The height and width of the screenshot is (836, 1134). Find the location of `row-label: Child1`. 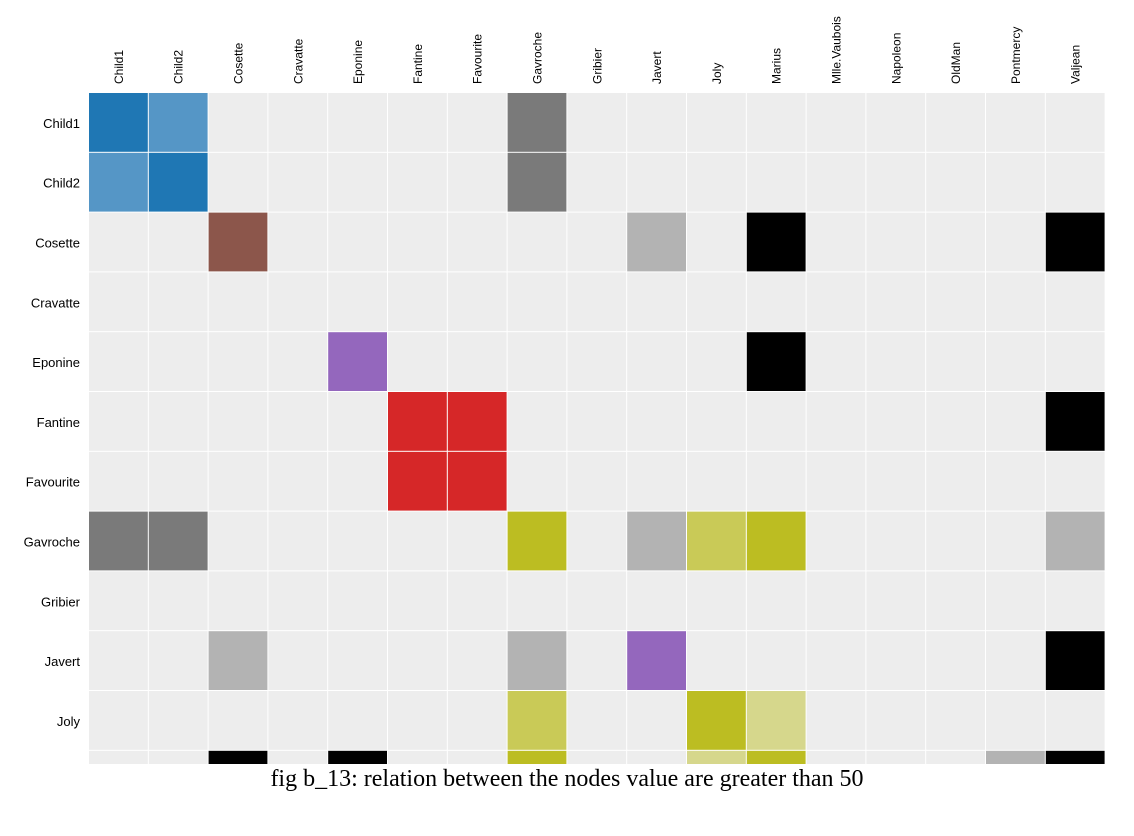

row-label: Child1 is located at coordinates (61, 123).